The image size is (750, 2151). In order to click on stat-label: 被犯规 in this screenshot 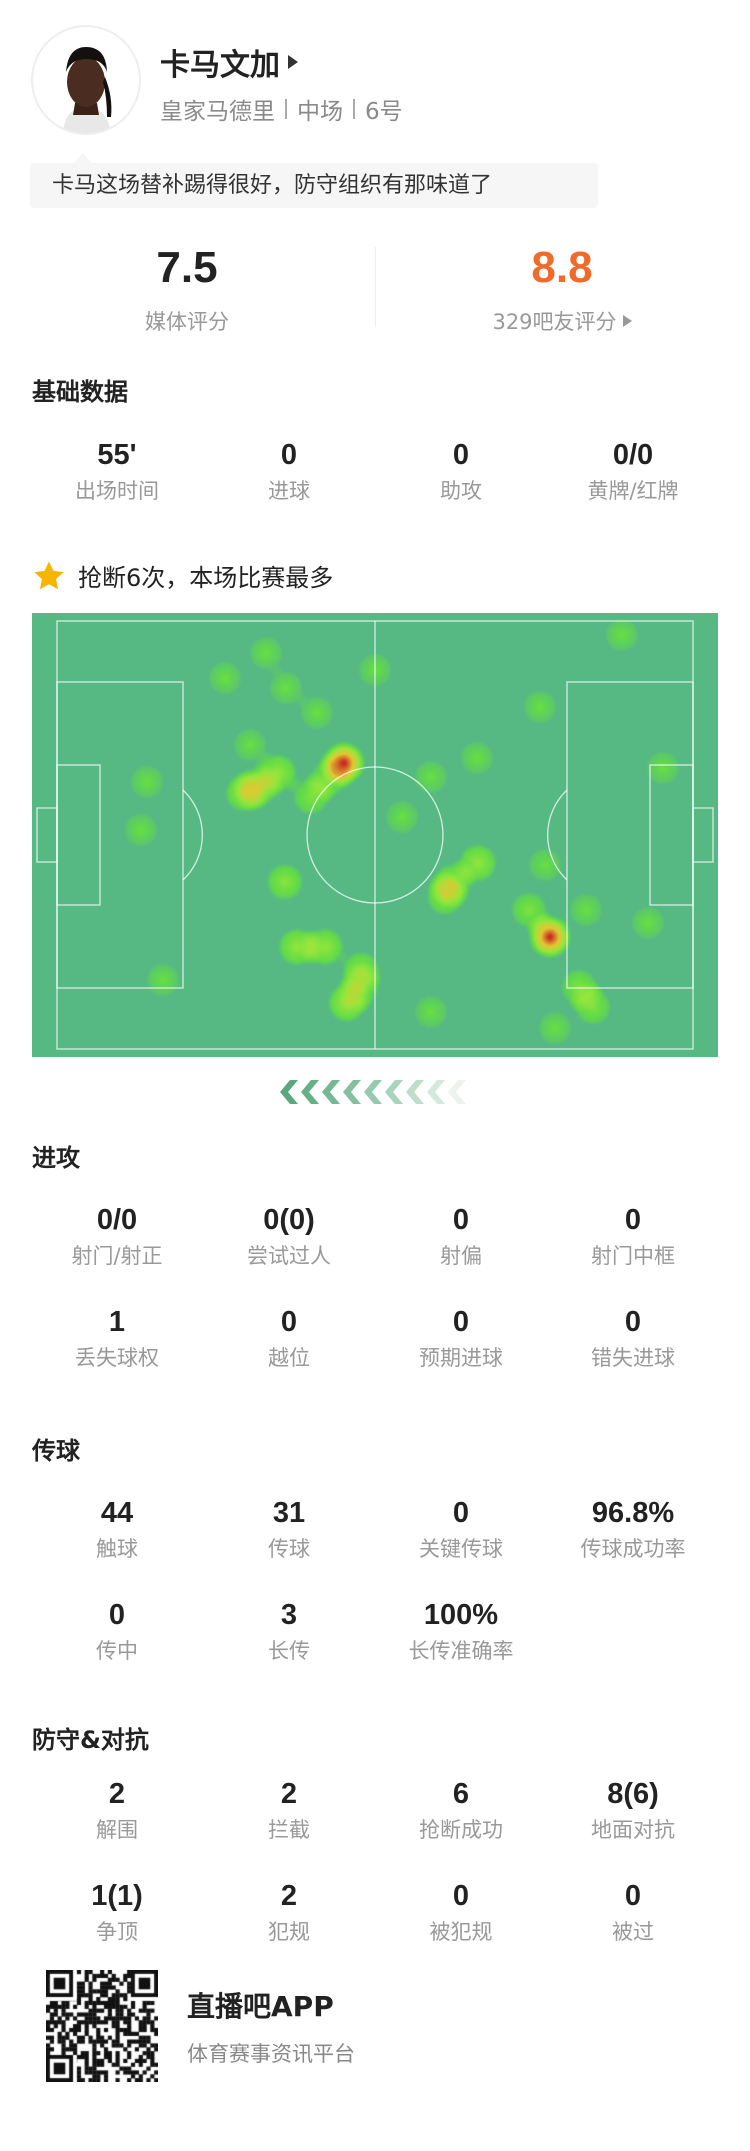, I will do `click(461, 1932)`.